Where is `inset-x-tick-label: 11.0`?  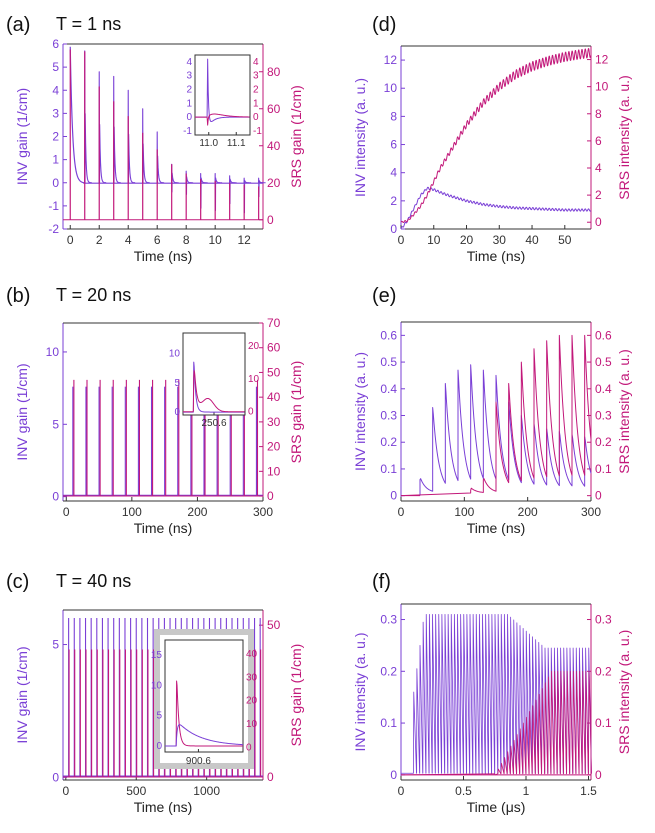
inset-x-tick-label: 11.0 is located at coordinates (208, 143).